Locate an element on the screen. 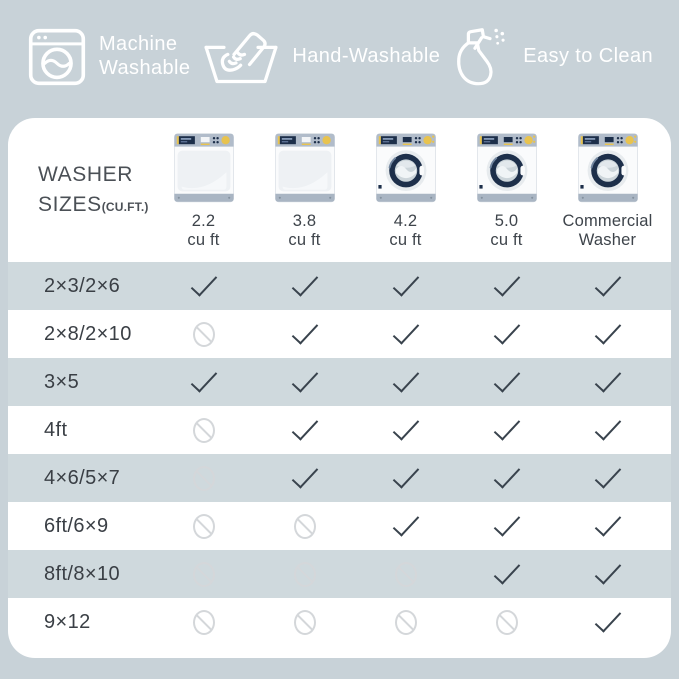 The height and width of the screenshot is (679, 679). row-label: 3×5 is located at coordinates (62, 381).